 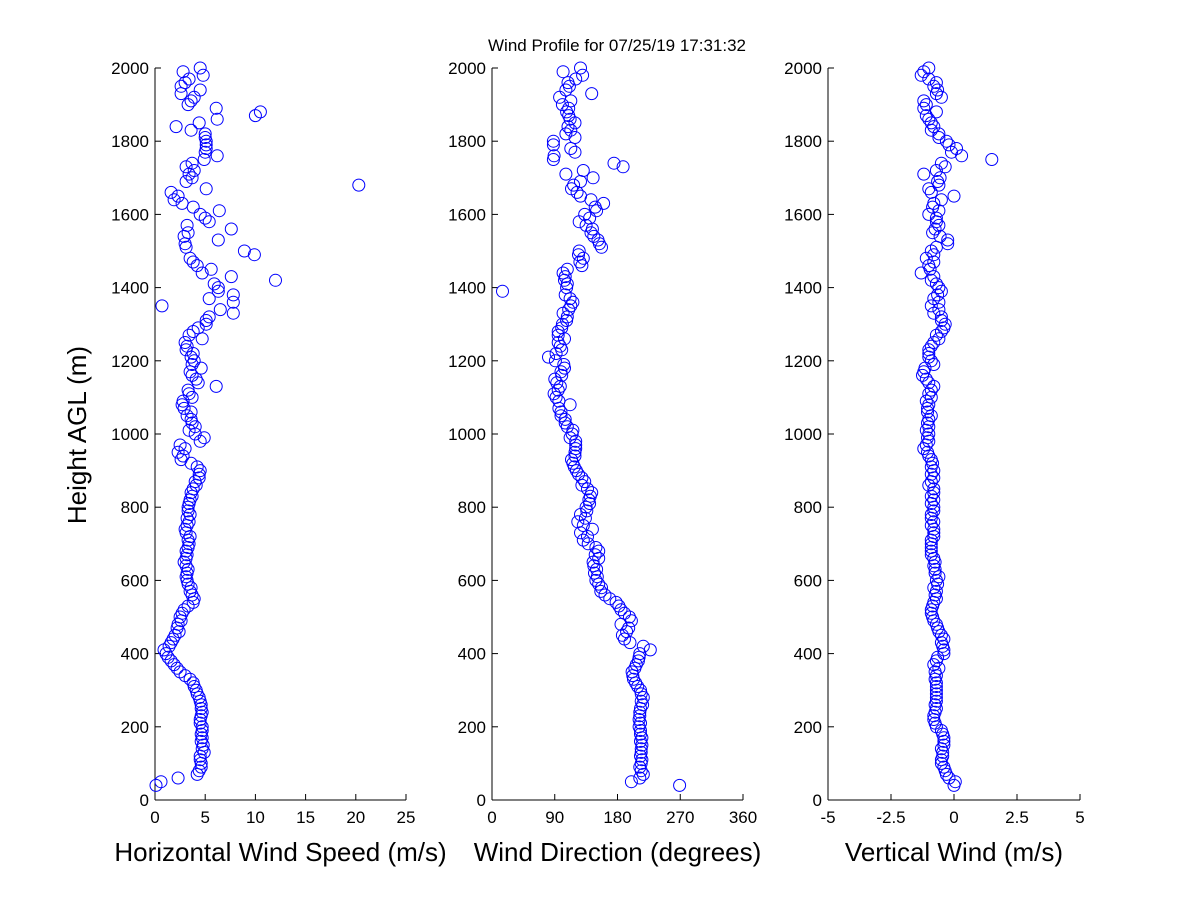 What do you see at coordinates (130, 68) in the screenshot?
I see `speed-y-tick-label: 2000` at bounding box center [130, 68].